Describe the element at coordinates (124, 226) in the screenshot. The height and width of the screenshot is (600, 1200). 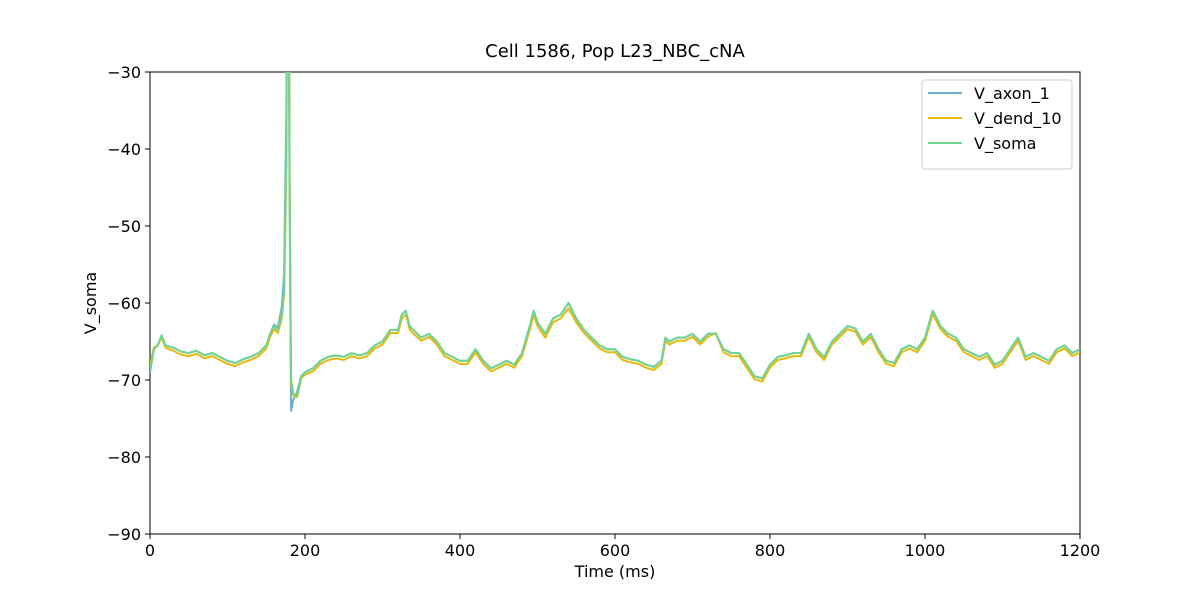
I see `y-tick-label: −50` at that location.